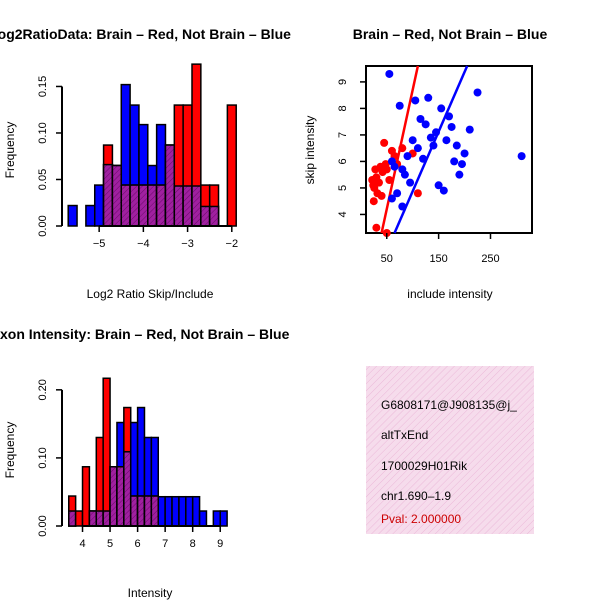 This screenshot has width=600, height=600. What do you see at coordinates (43, 389) in the screenshot?
I see `y-tick-label: 0.20` at bounding box center [43, 389].